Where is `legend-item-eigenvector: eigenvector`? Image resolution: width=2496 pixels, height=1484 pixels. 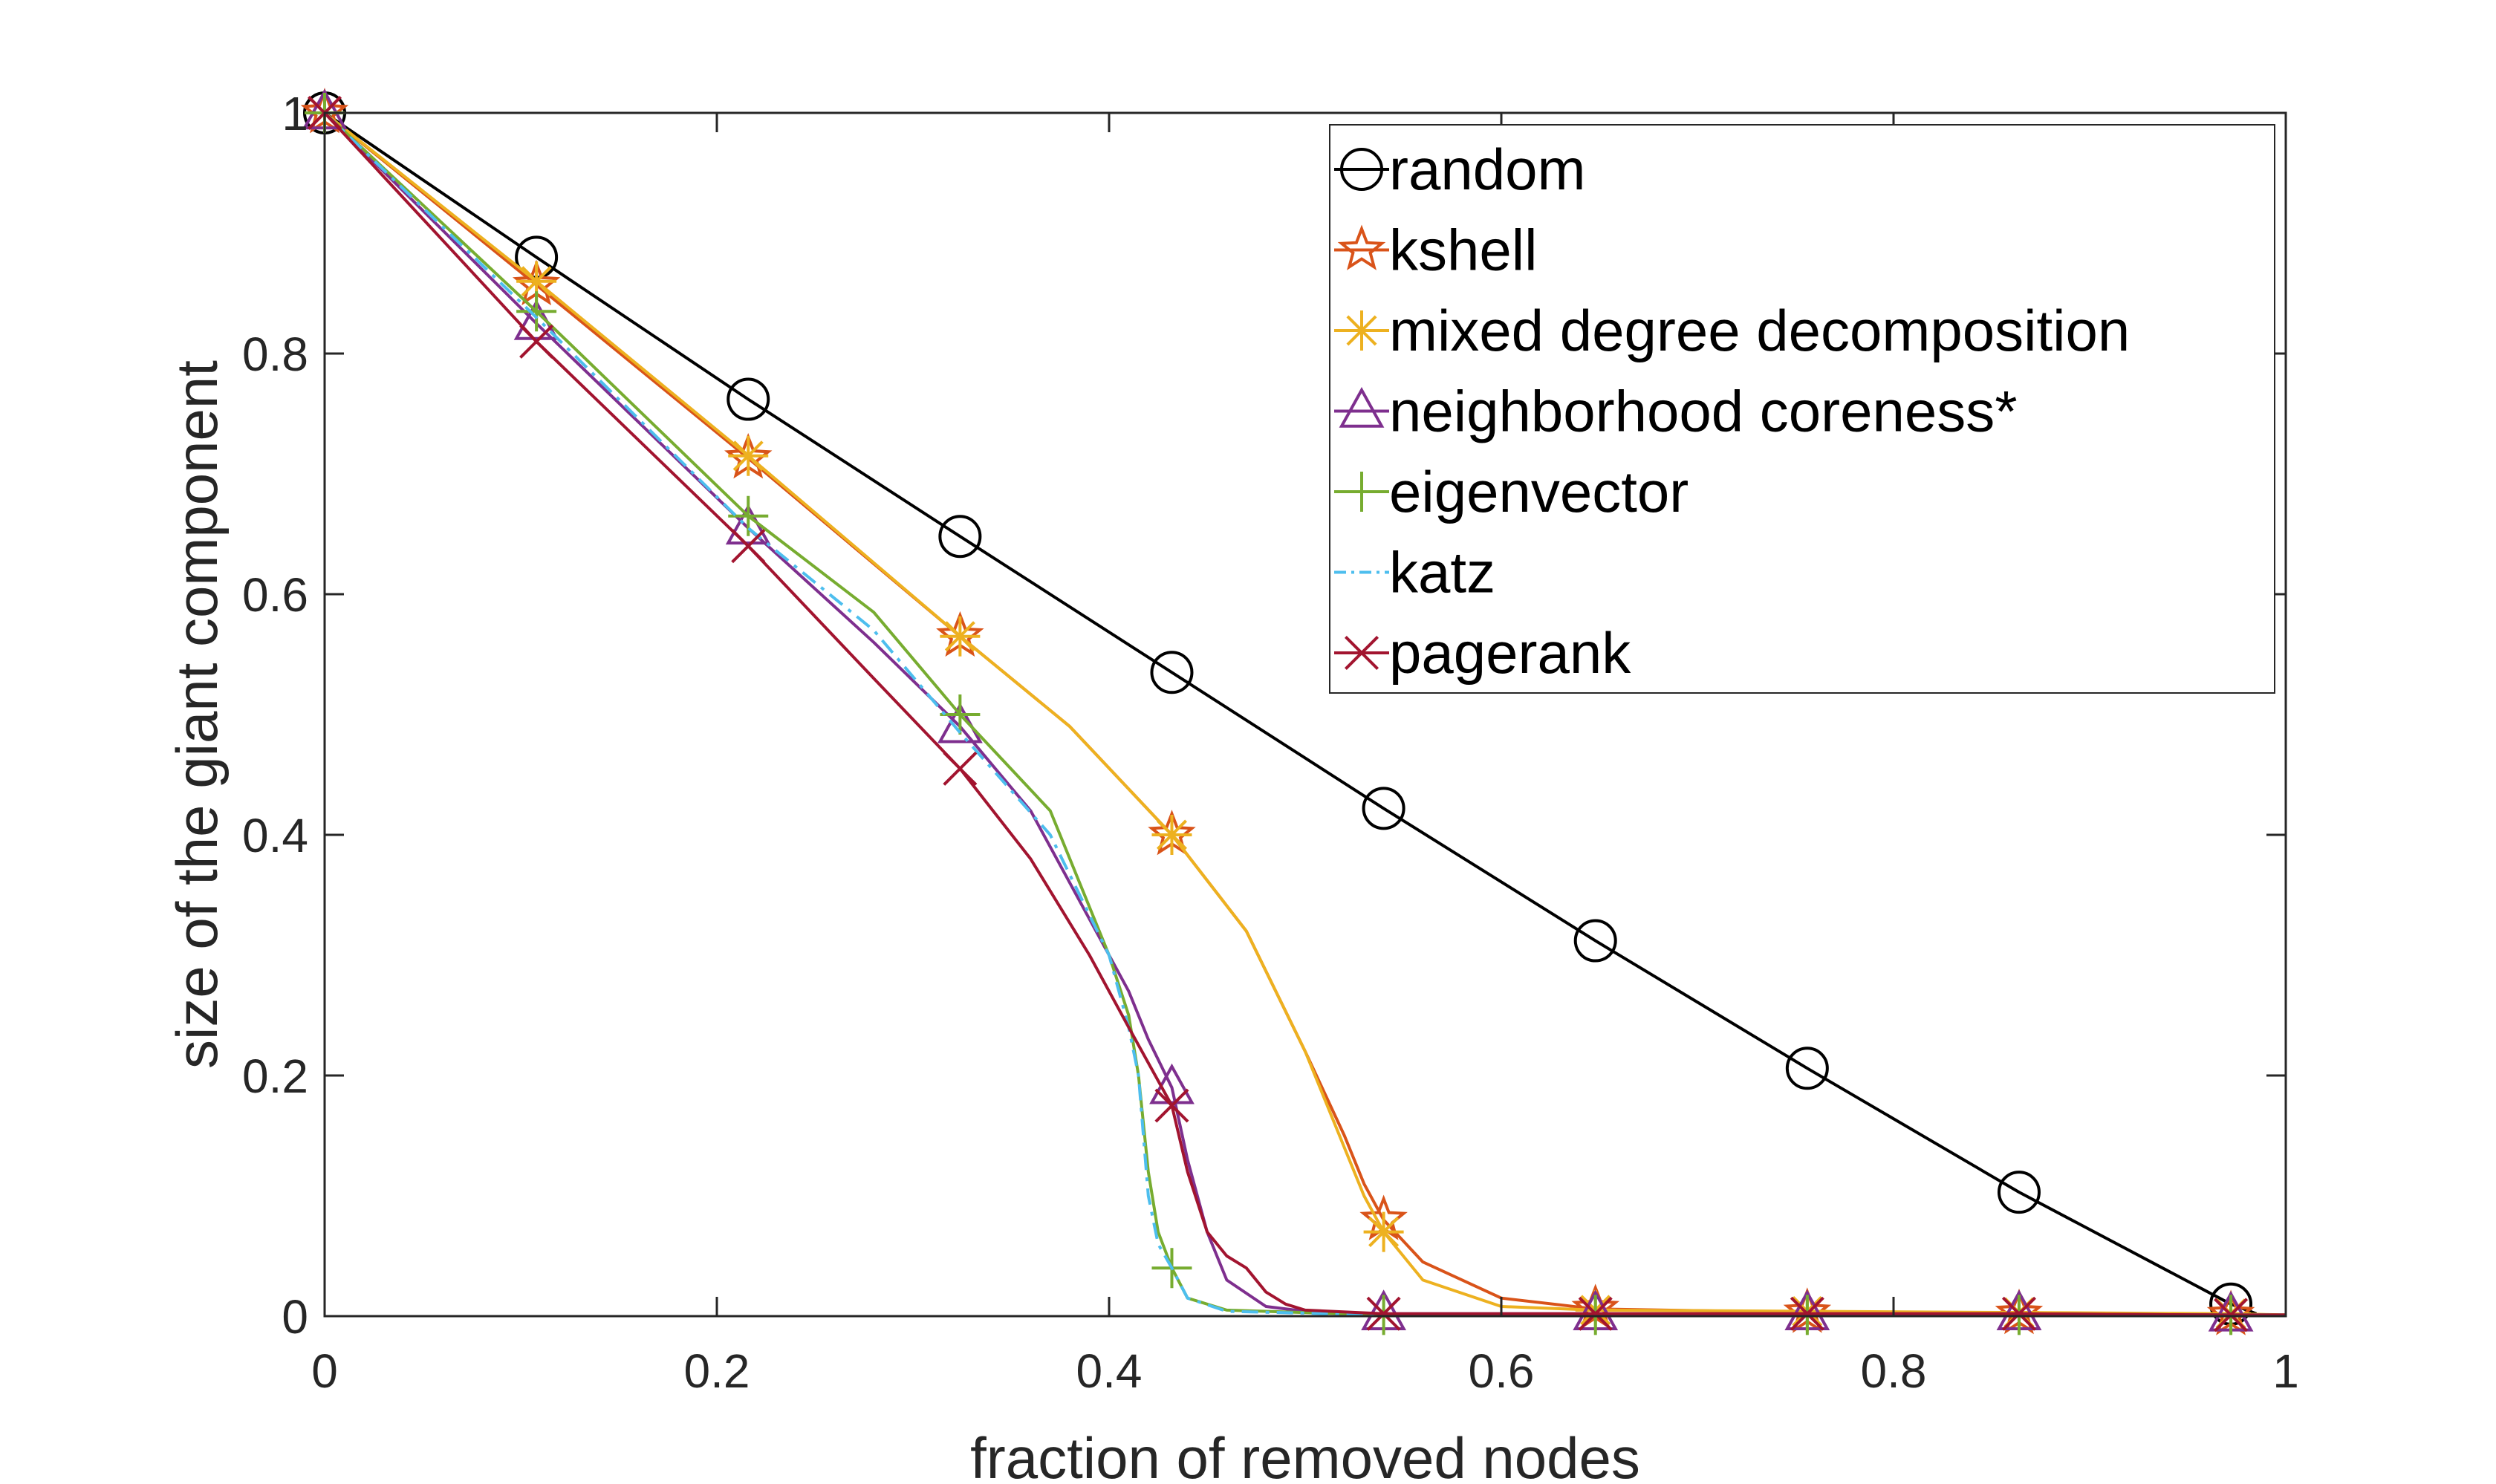 legend-item-eigenvector: eigenvector is located at coordinates (1512, 491).